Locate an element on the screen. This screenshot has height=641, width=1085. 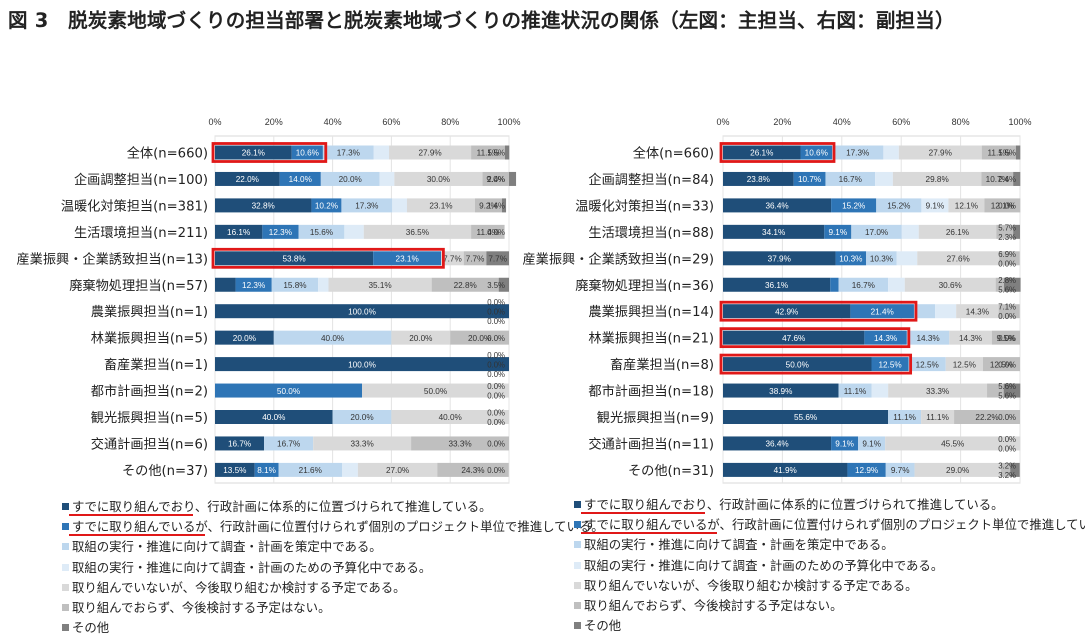
x-tick-label: 80% is located at coordinates (961, 122).